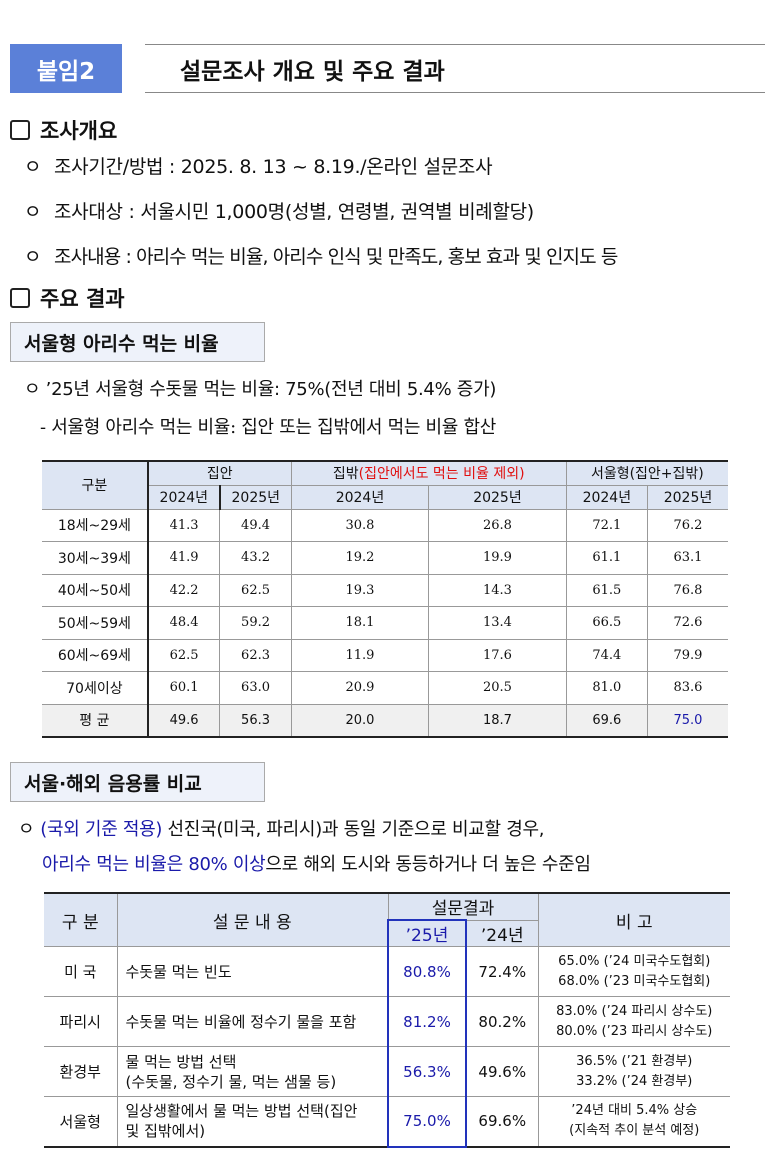 This screenshot has height=1152, width=780. I want to click on col-header: 비 고, so click(633, 919).